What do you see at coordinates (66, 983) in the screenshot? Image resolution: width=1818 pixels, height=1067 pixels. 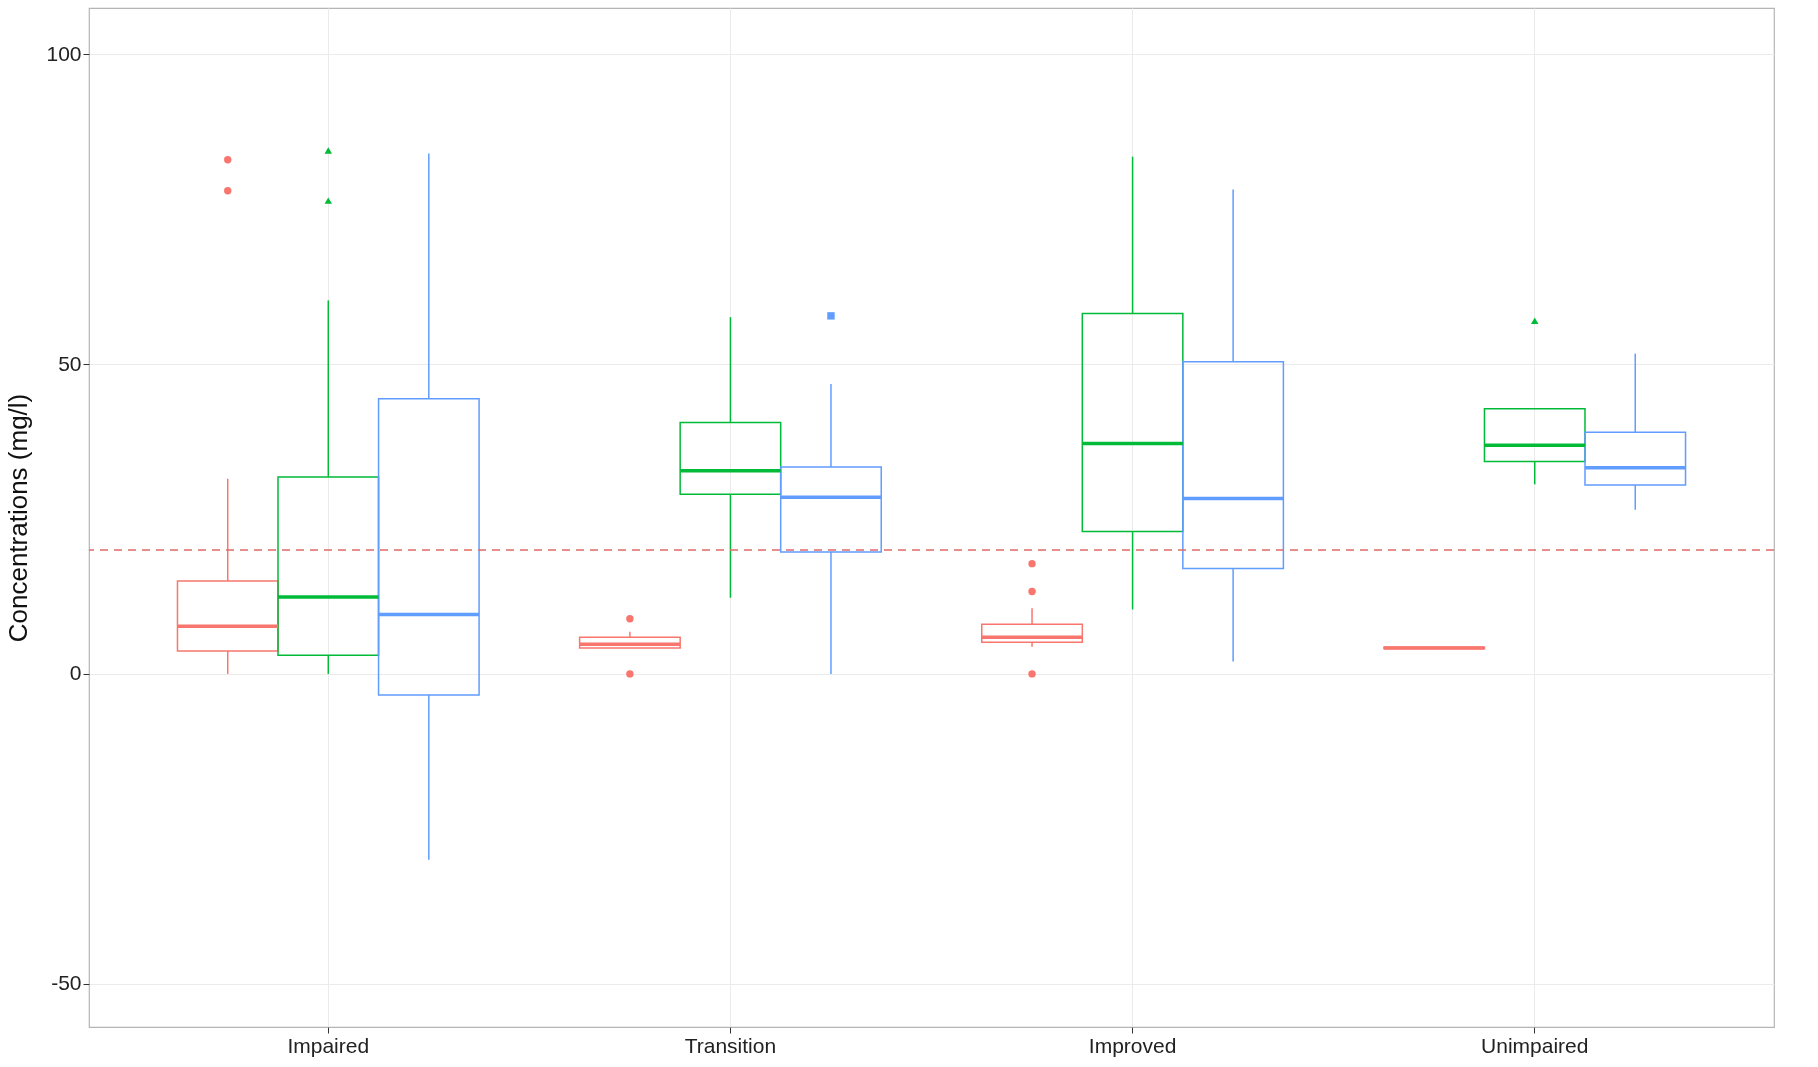 I see `y-tick-label: -50` at bounding box center [66, 983].